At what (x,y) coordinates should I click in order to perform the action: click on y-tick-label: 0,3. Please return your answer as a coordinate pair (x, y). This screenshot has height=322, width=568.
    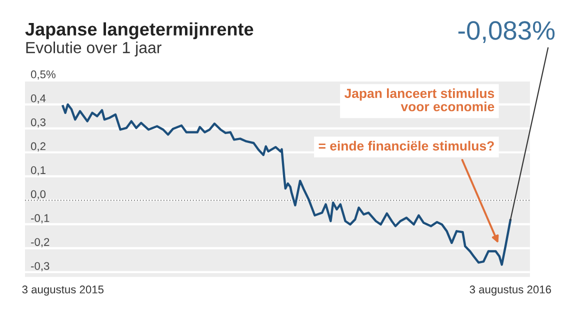
    Looking at the image, I should click on (38, 123).